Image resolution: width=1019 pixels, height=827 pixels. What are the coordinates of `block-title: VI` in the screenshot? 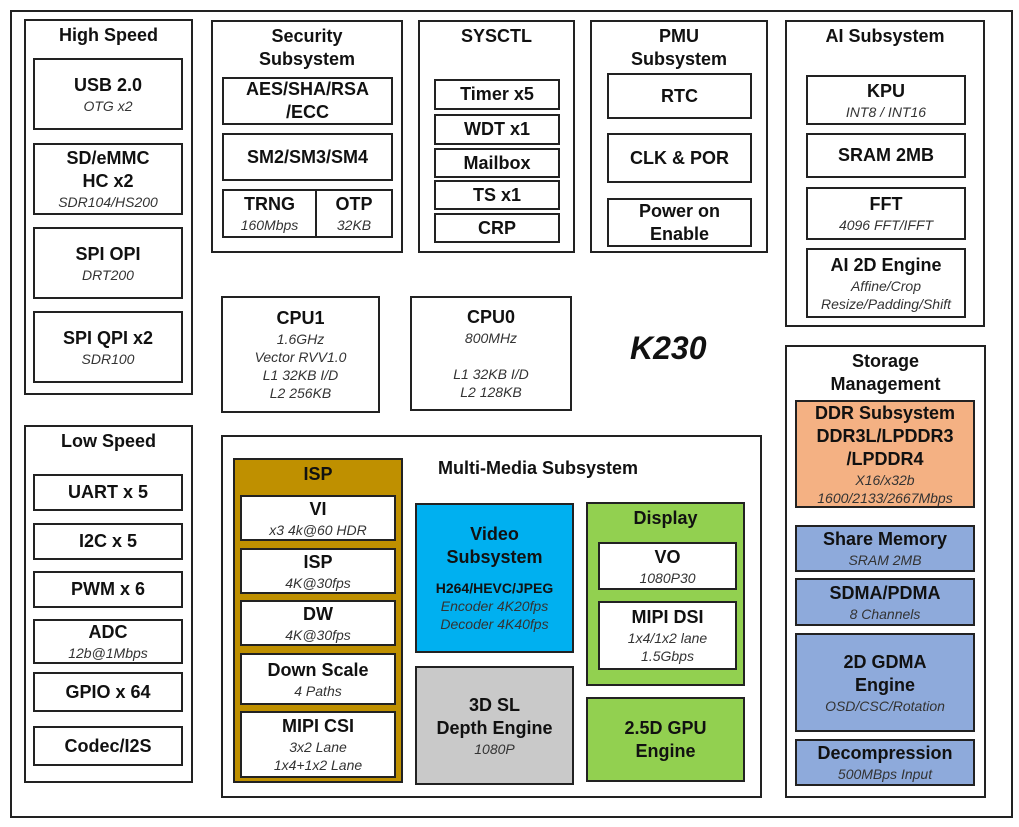 It's located at (318, 508).